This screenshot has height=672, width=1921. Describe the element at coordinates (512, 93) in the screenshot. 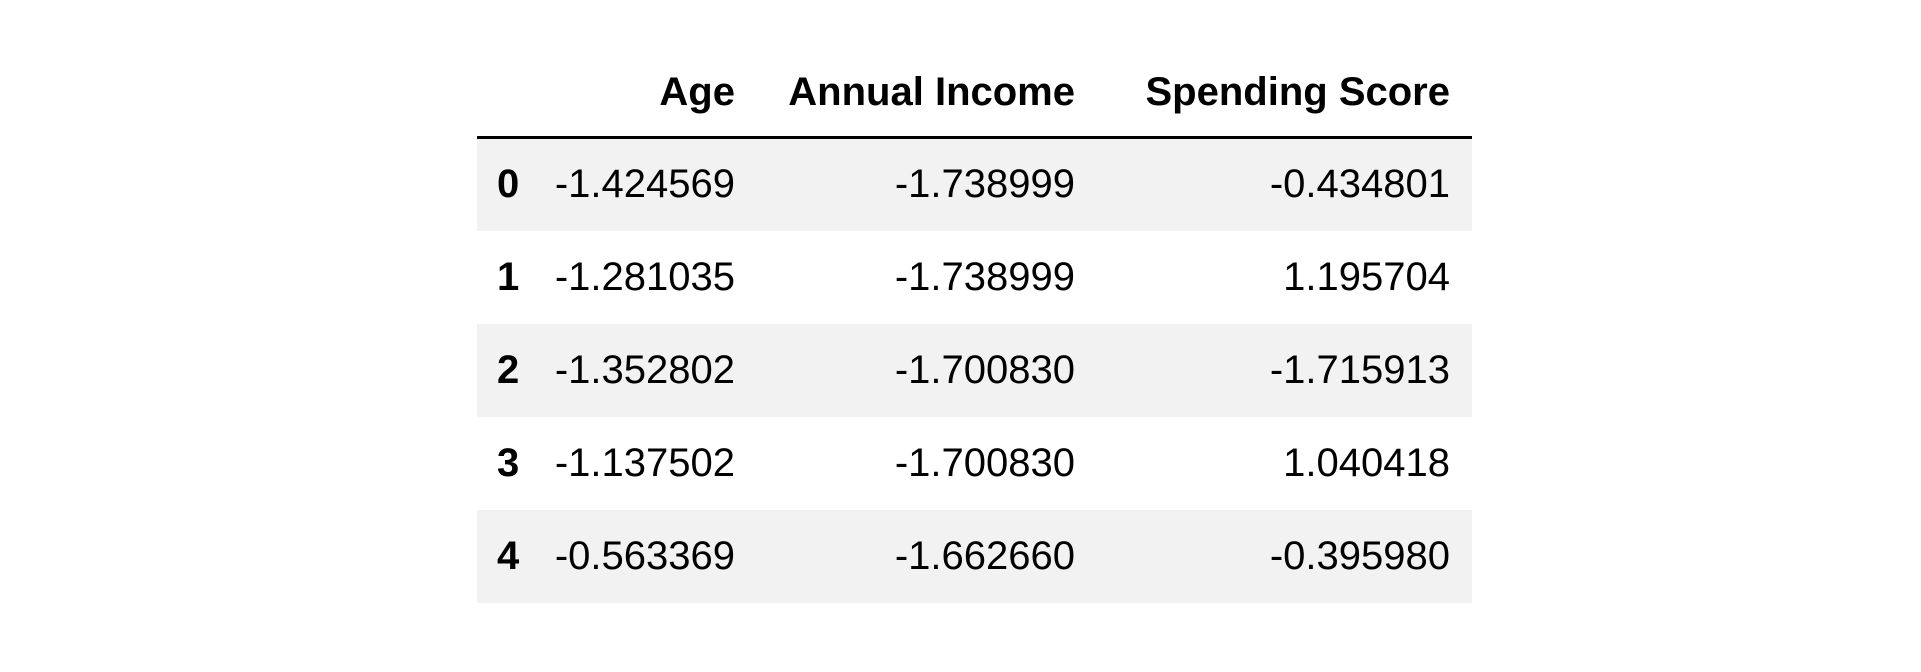

I see `index-column-header` at that location.